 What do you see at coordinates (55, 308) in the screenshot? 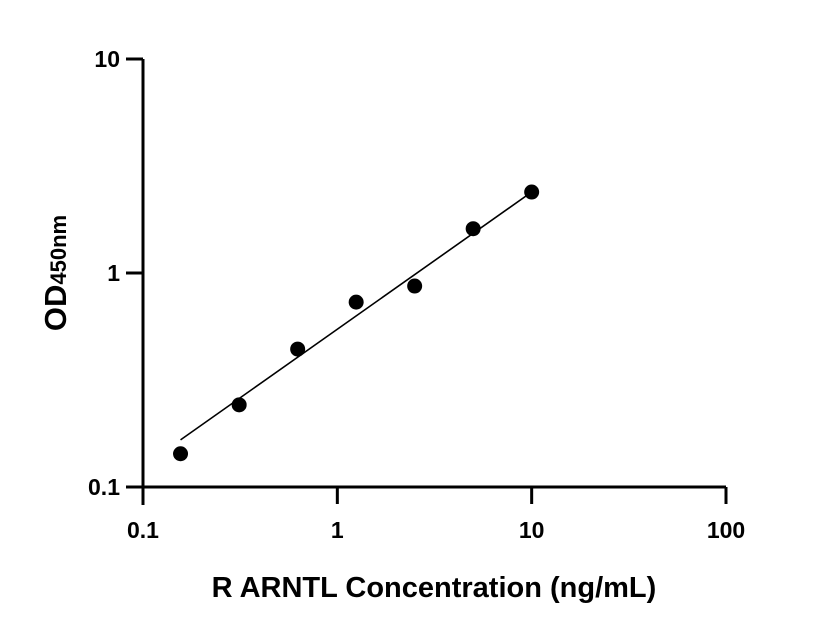
I see `y-axis-label-main: OD` at bounding box center [55, 308].